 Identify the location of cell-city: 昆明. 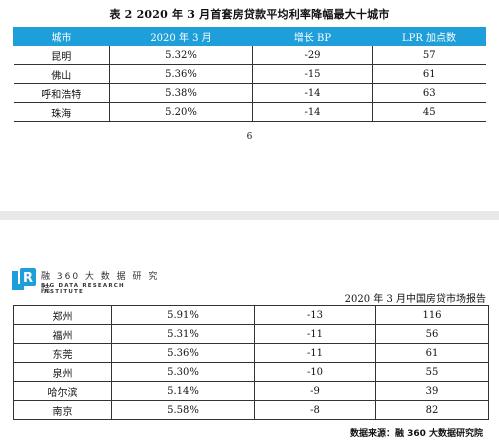
(61, 55).